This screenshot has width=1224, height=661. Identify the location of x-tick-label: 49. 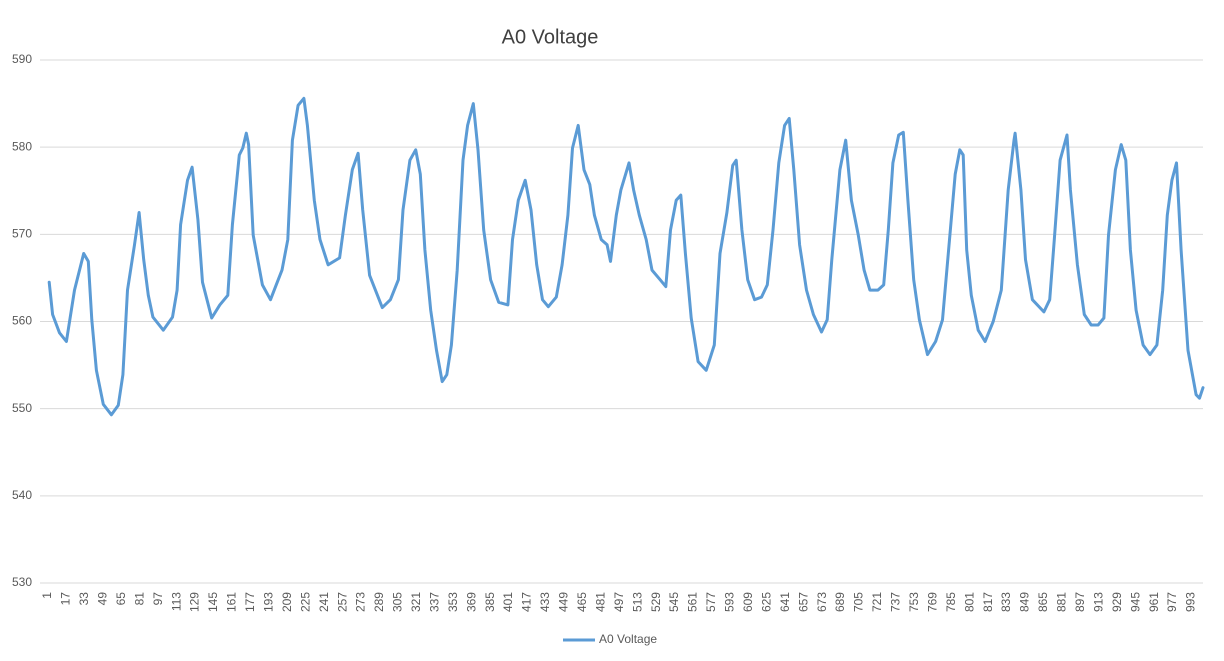
(103, 599).